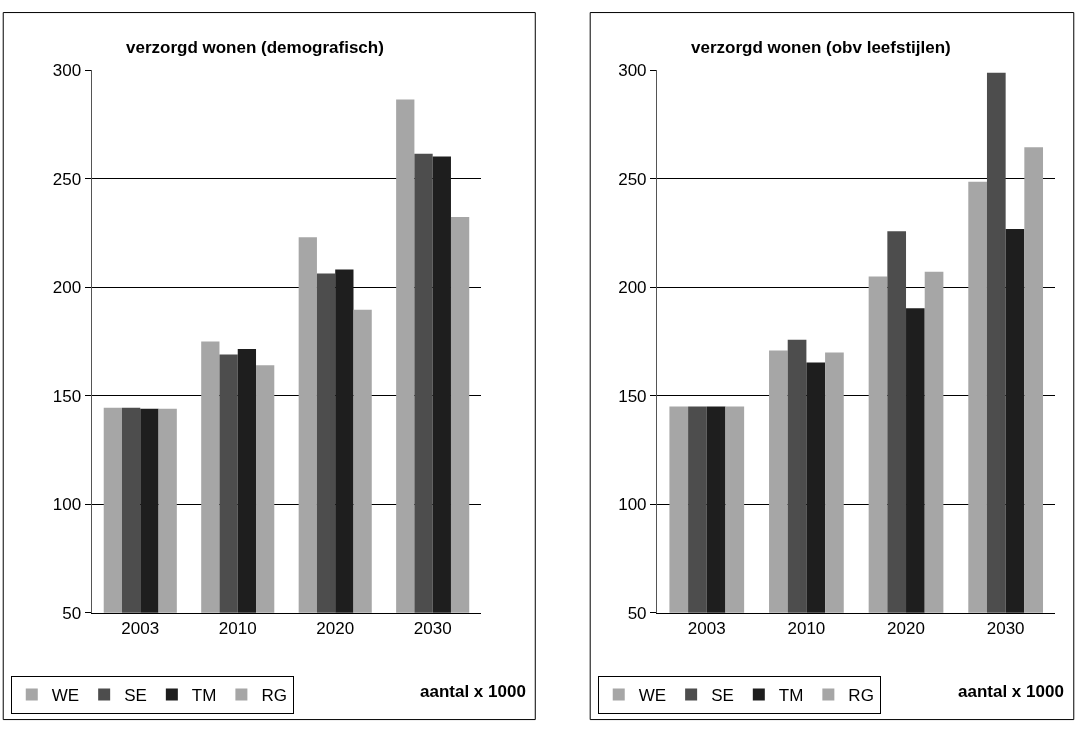 The height and width of the screenshot is (731, 1077). What do you see at coordinates (821, 47) in the screenshot?
I see `chart-title: verzorgd wonen (obv leefstijlen)` at bounding box center [821, 47].